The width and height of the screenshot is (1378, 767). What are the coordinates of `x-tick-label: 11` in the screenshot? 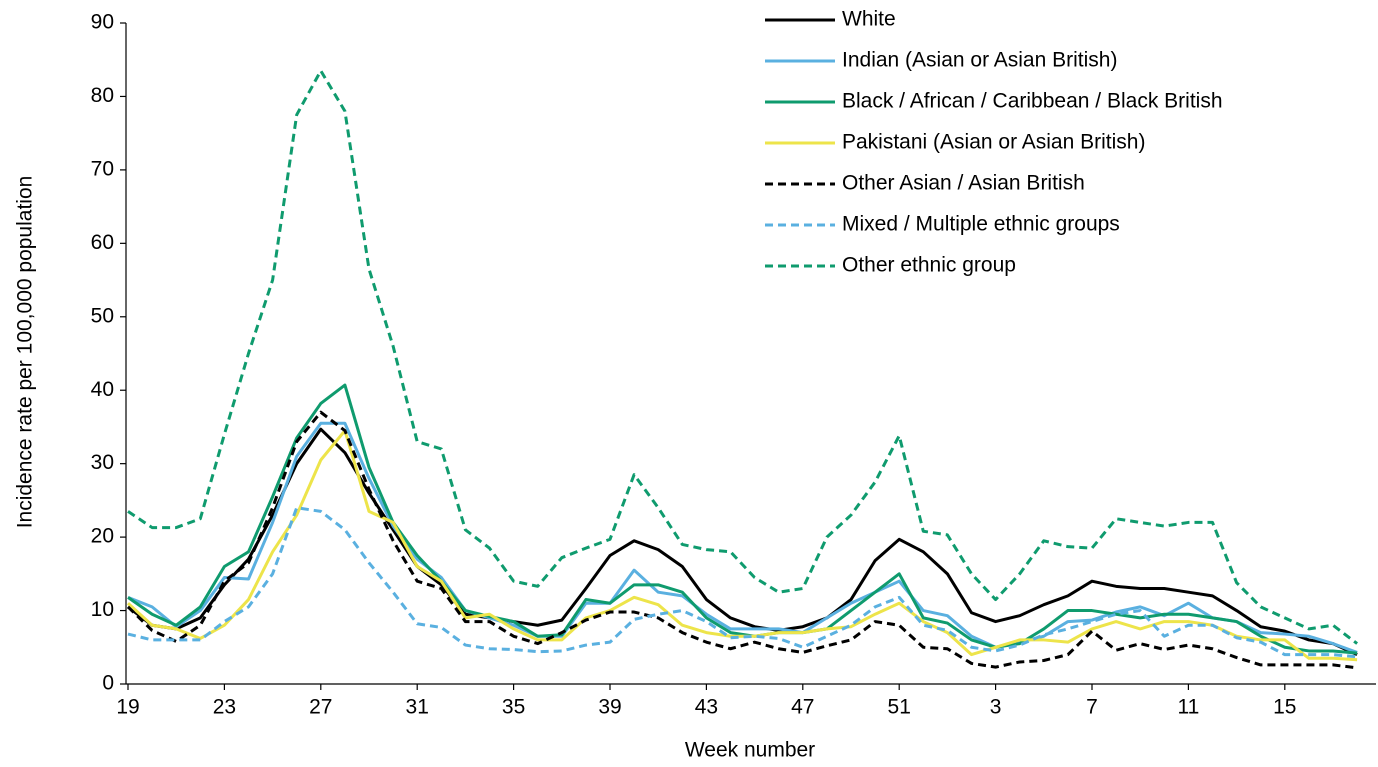 It's located at (1188, 707).